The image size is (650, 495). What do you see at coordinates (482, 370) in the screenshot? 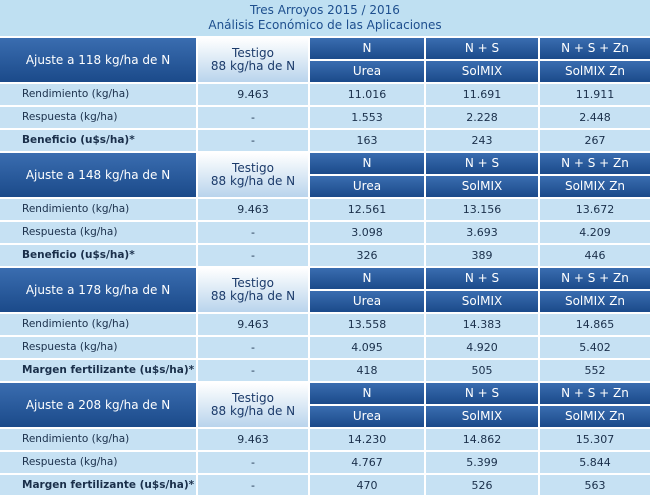
I see `value: 505` at bounding box center [482, 370].